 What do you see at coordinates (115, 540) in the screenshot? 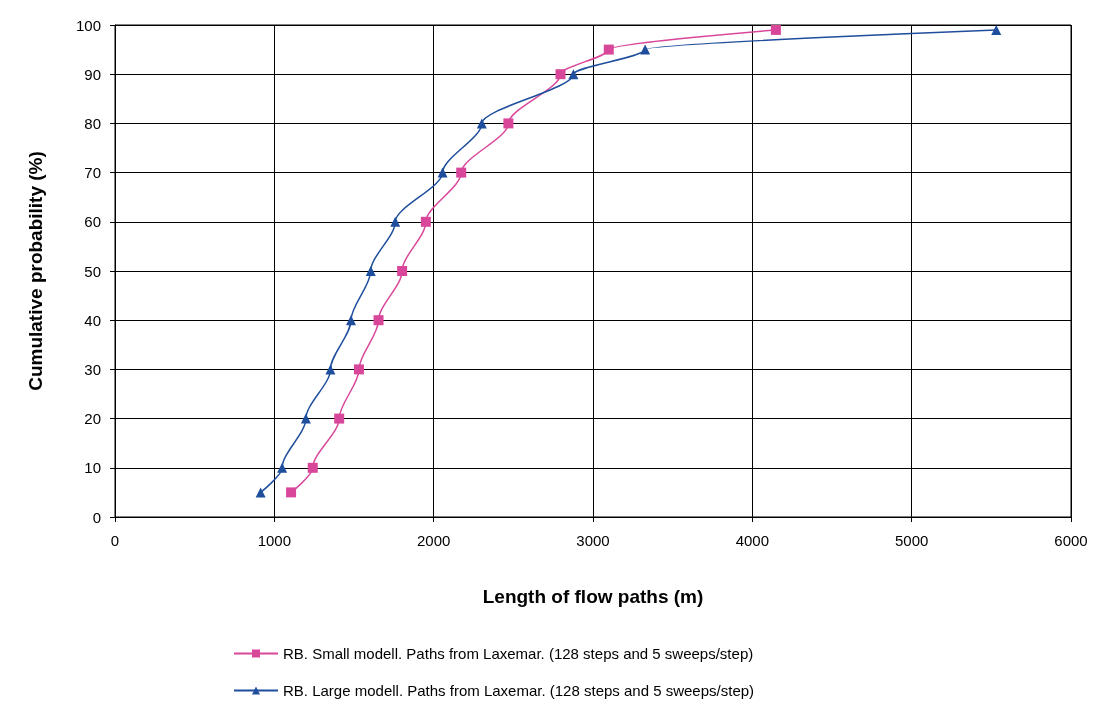
I see `x-tick-label: 0` at bounding box center [115, 540].